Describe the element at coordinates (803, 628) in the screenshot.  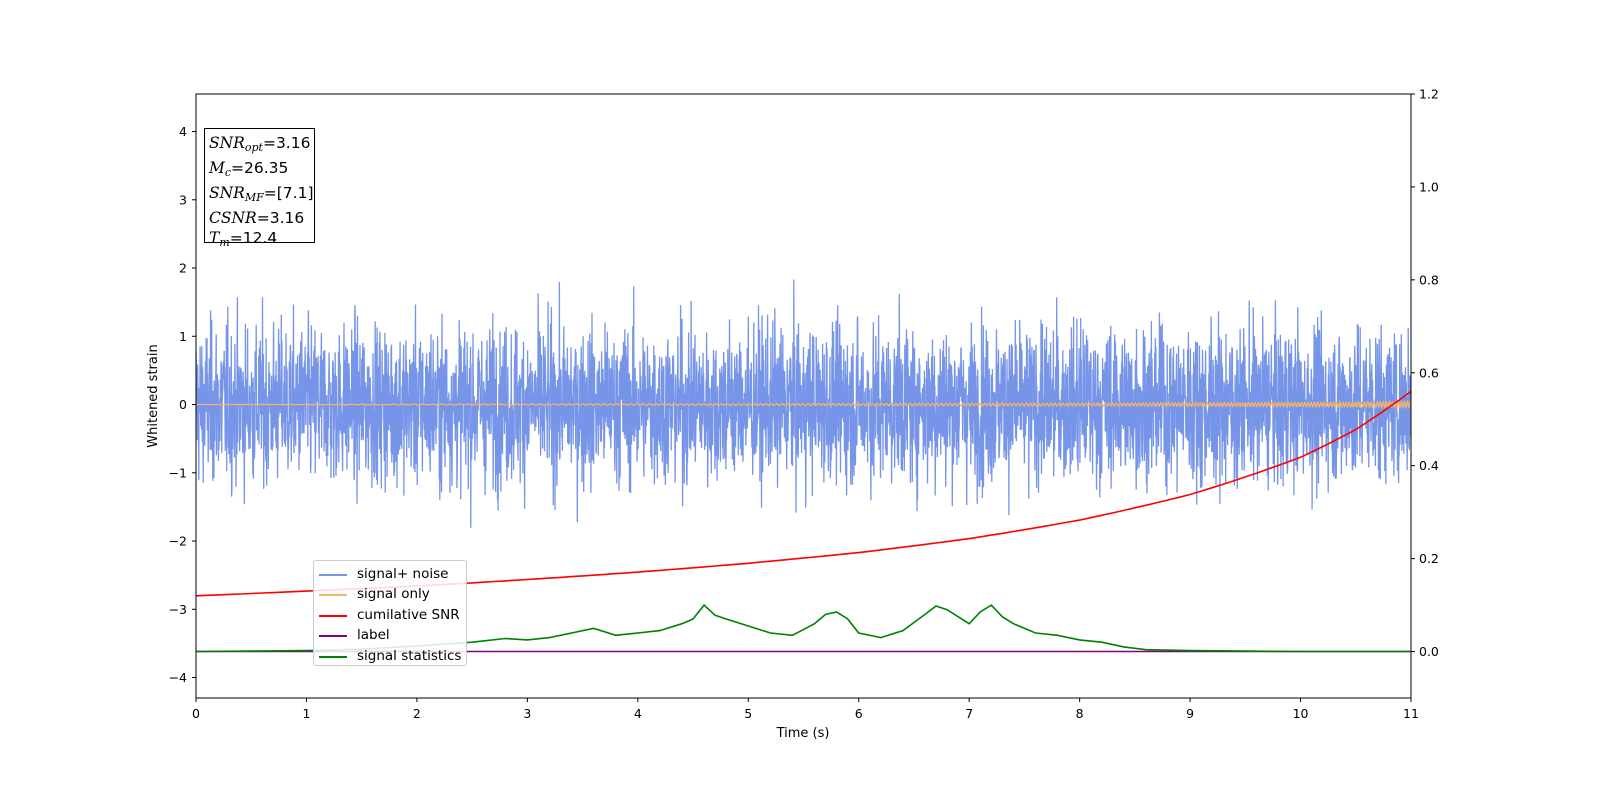
I see `signal-statistics-line` at that location.